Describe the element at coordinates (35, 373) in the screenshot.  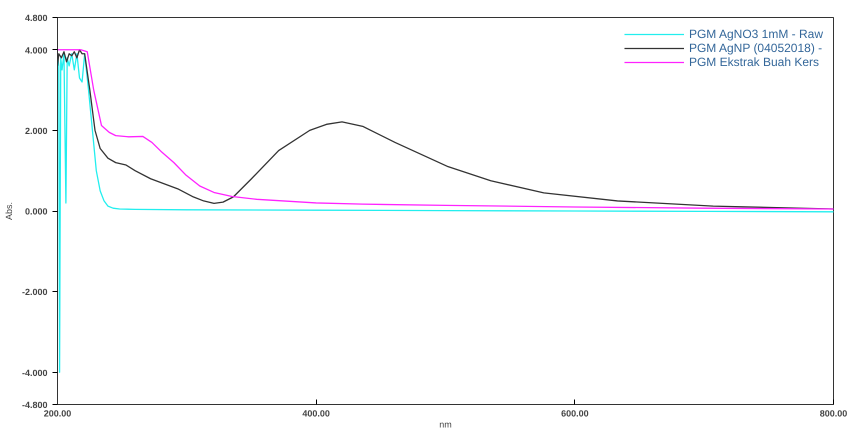
I see `y-tick-label: -4.000` at that location.